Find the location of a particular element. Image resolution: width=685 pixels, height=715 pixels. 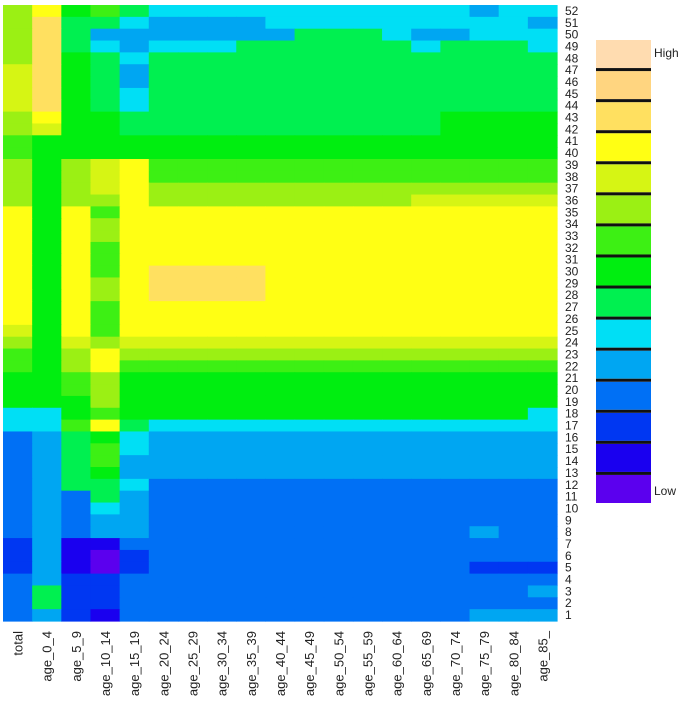

column-tick-label: age_85_ is located at coordinates (542, 655).